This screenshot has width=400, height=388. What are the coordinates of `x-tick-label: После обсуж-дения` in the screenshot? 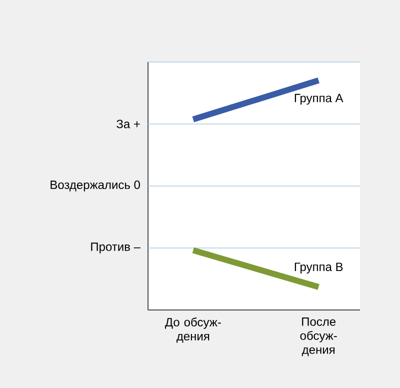 It's located at (318, 337).